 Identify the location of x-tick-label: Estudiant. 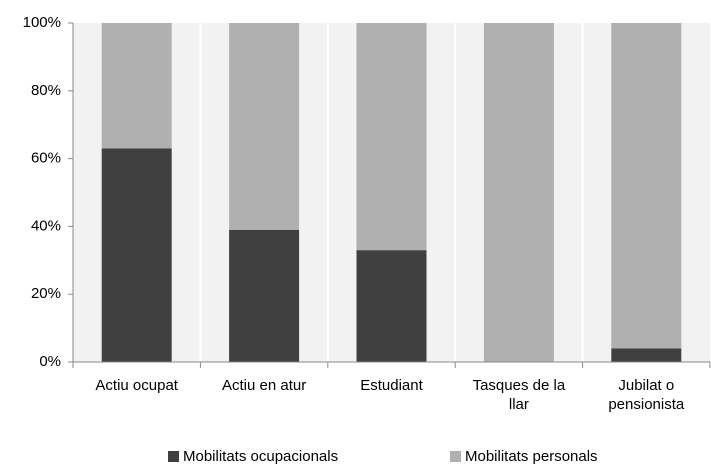
(391, 385).